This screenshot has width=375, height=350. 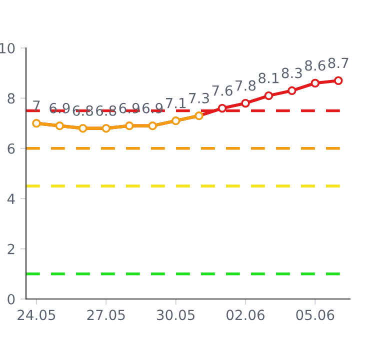 I want to click on y-tick-label: 4, so click(x=11, y=199).